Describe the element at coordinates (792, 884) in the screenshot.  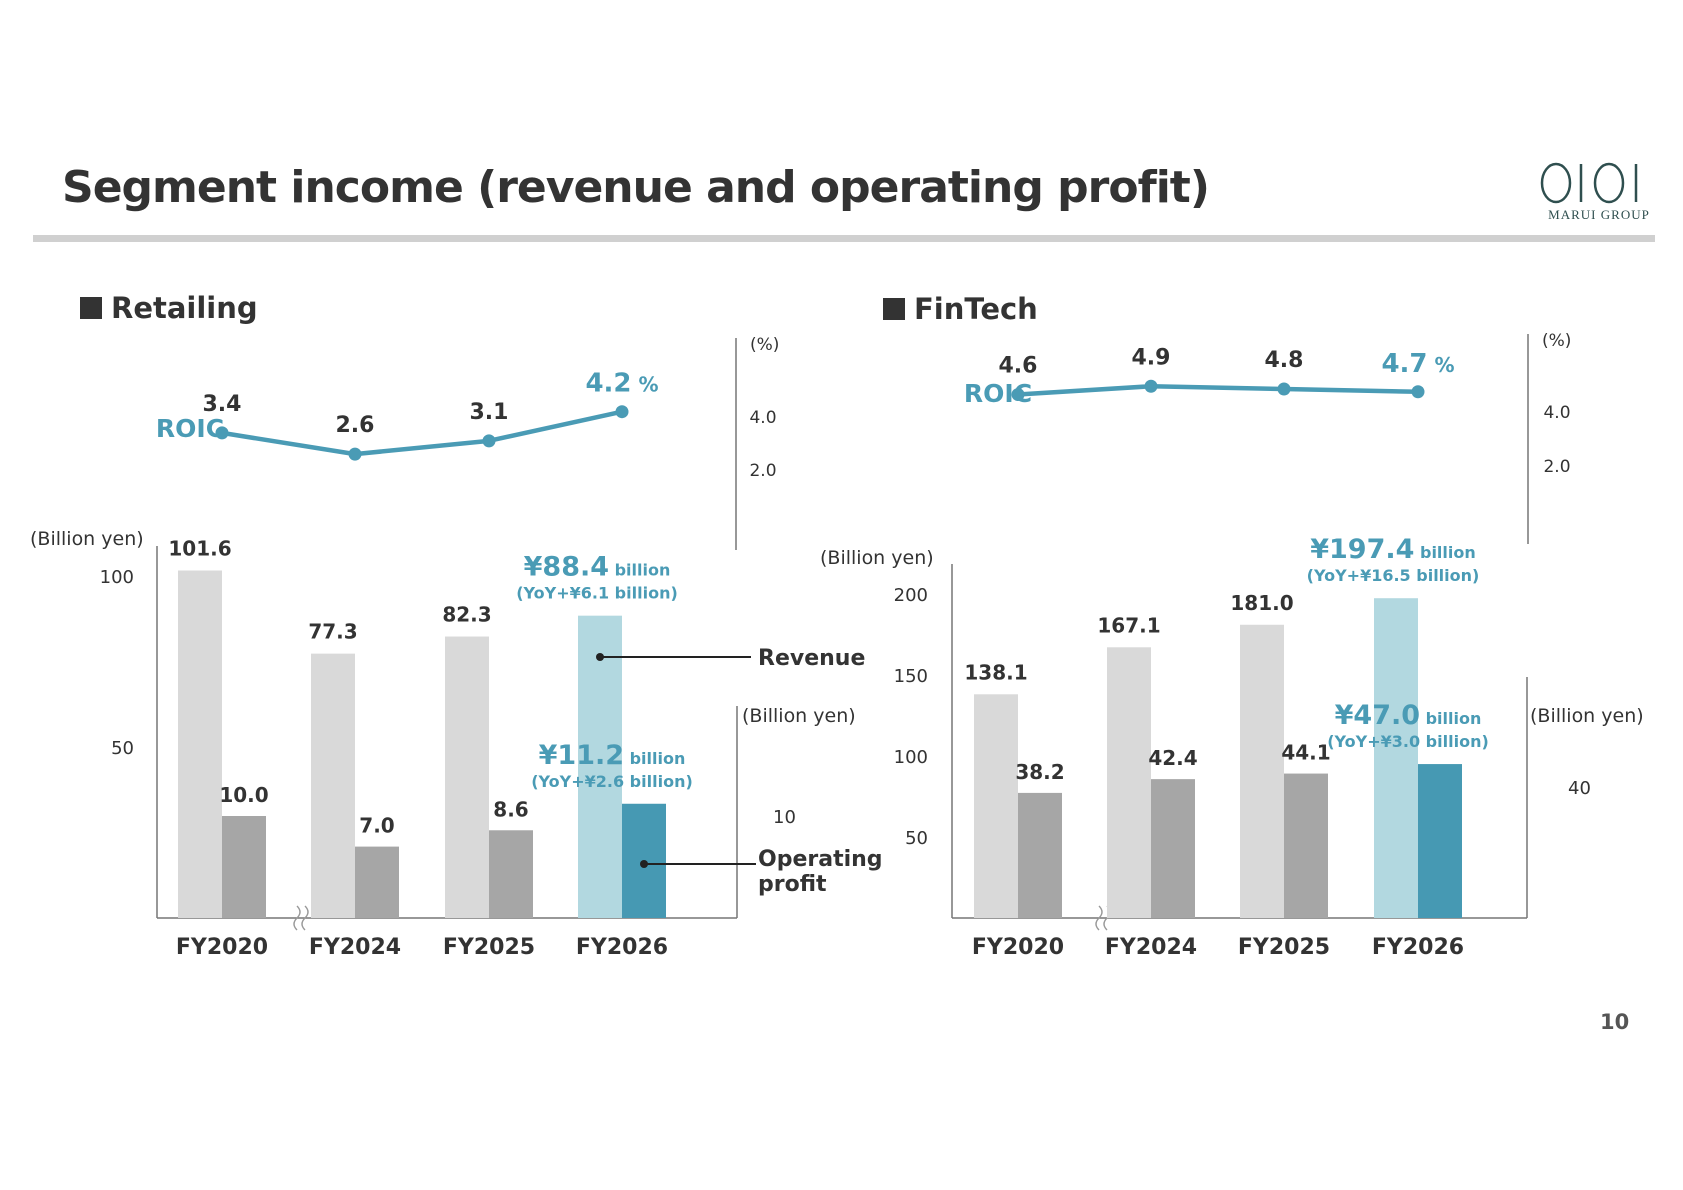
I see `legend-operating-profit: profit` at that location.